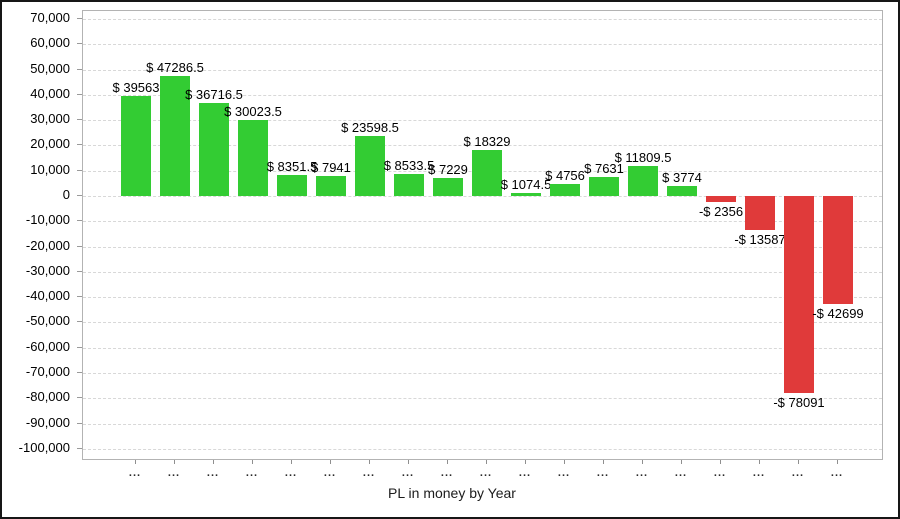 This screenshot has height=519, width=900. Describe the element at coordinates (47, 245) in the screenshot. I see `y-tick-label: -20,000` at that location.